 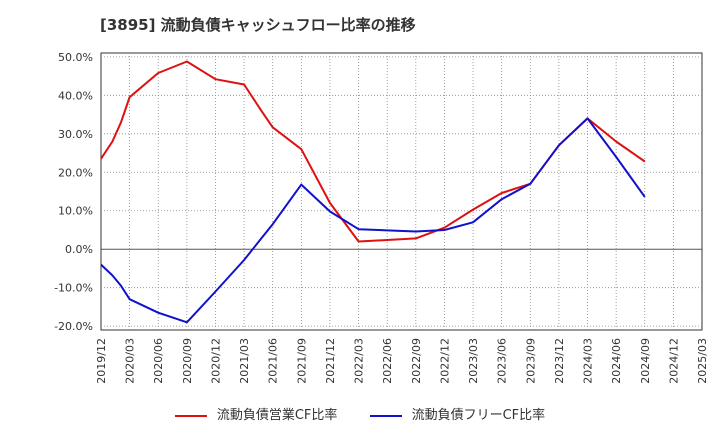 What do you see at coordinates (158, 361) in the screenshot?
I see `x-tick-label: 2020/06` at bounding box center [158, 361].